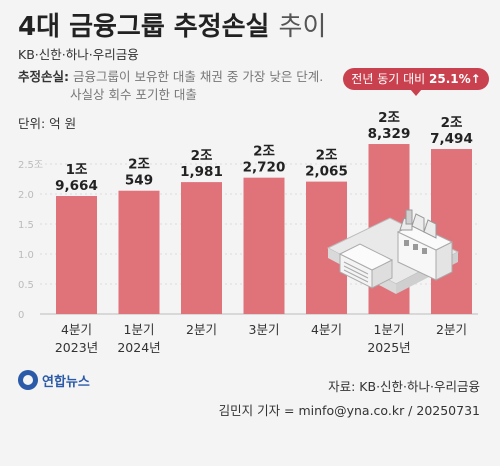 The image size is (500, 466). Describe the element at coordinates (388, 347) in the screenshot. I see `x-tick-year-label: 2025년` at that location.